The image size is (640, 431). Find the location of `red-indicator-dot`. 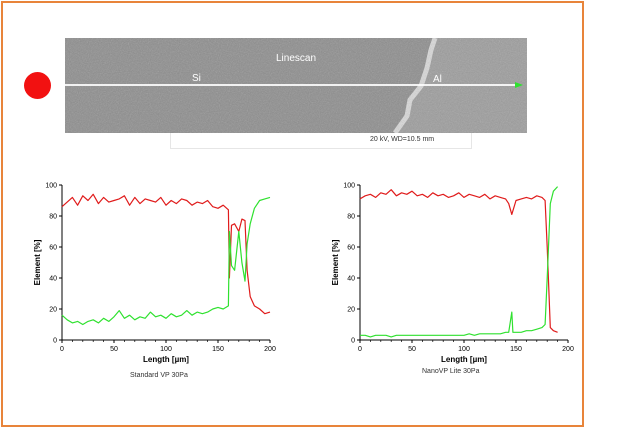

red-indicator-dot is located at coordinates (37, 85).